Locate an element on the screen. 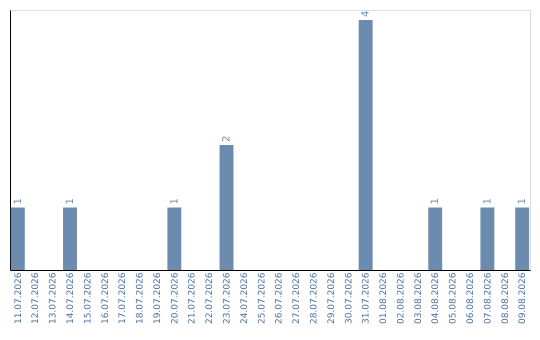 The width and height of the screenshot is (540, 340). x-tick-label: 12.07.2026 is located at coordinates (36, 298).